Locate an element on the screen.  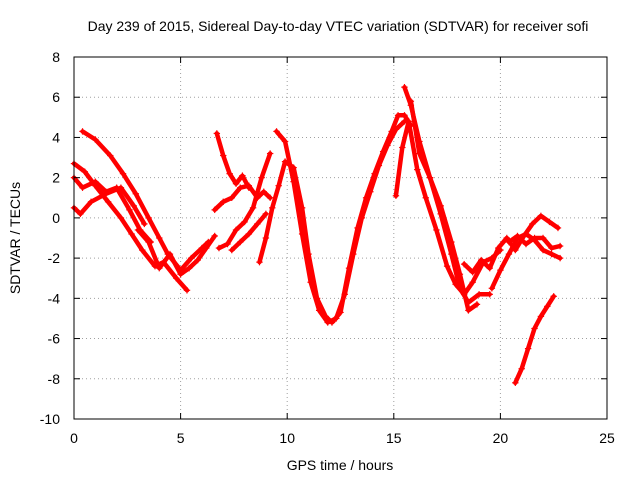
x-tick-label: 25 is located at coordinates (607, 438).